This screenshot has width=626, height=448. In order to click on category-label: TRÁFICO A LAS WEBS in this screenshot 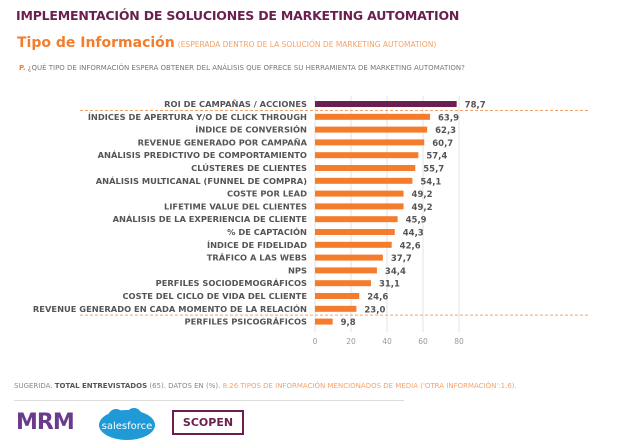, I will do `click(257, 257)`.